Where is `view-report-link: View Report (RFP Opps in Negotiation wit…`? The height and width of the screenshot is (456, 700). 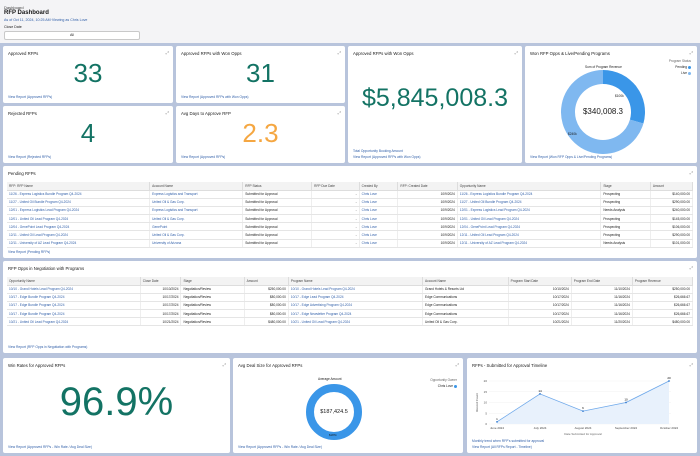
view-report-link: View Report (RFP Opps in Negotiation wit… is located at coordinates (48, 347).